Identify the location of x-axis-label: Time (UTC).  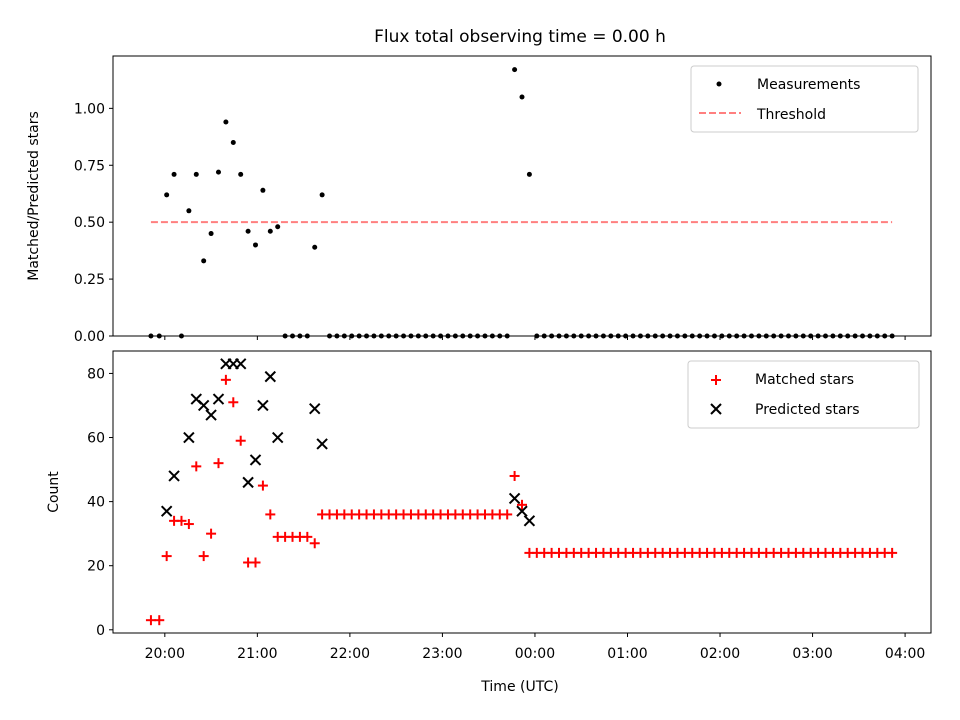
(519, 687).